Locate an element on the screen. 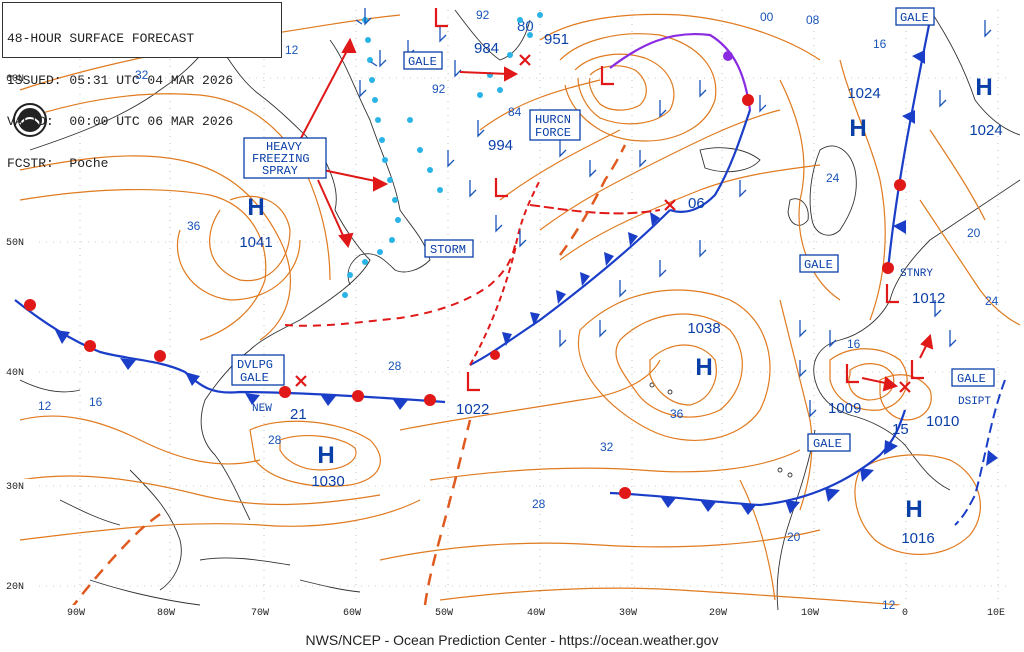  svg-text: FORCE is located at coordinates (553, 133).